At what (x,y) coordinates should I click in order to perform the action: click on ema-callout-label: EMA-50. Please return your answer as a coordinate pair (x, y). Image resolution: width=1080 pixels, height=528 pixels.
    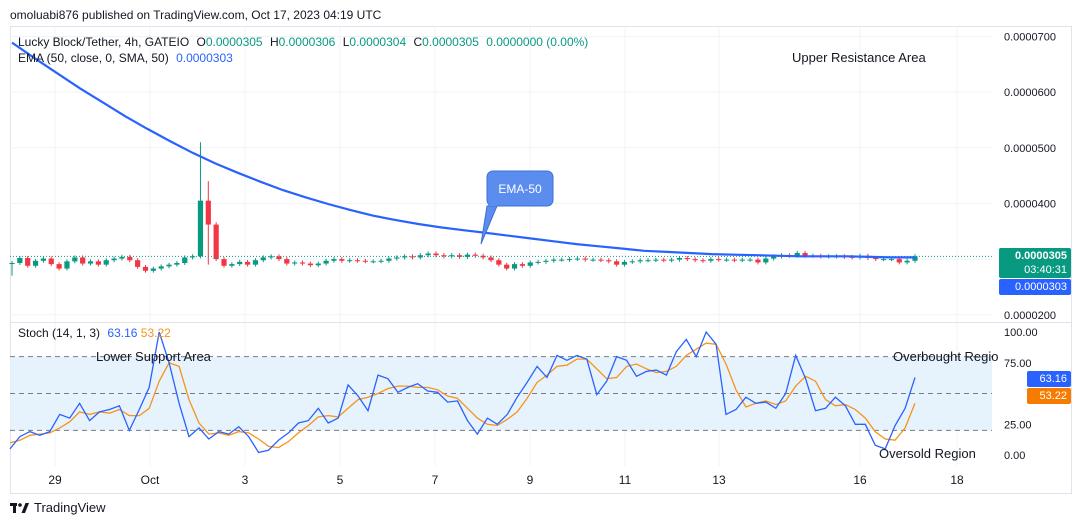
    Looking at the image, I should click on (520, 189).